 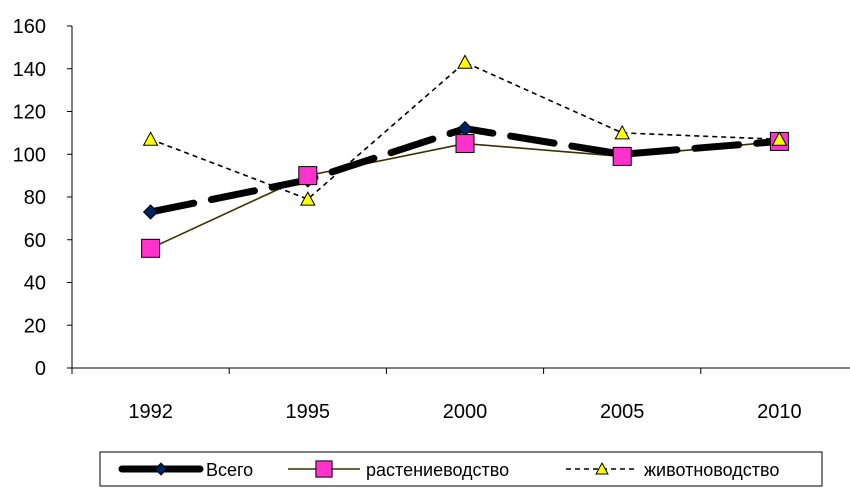 I want to click on y-tick-label: 140, so click(x=29, y=70).